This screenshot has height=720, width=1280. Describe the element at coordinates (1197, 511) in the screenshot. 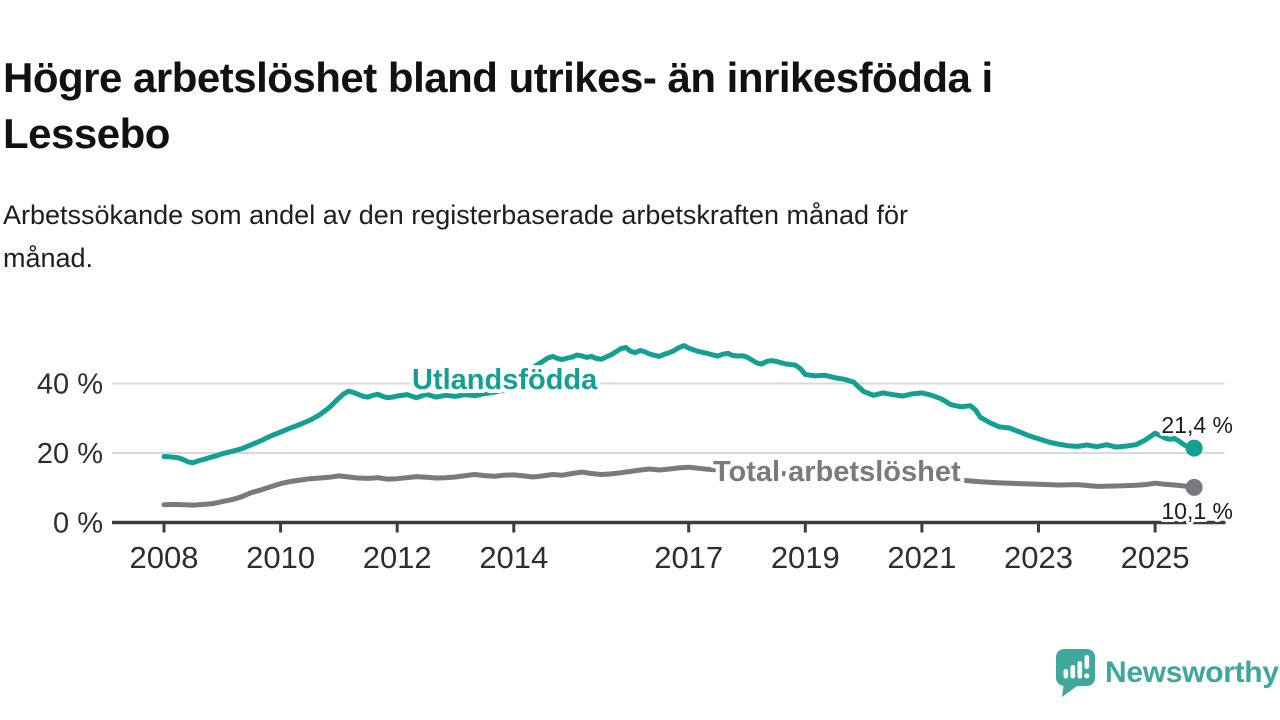

I see `end-value-label-total-arbetsloshet: 10,1 %` at that location.